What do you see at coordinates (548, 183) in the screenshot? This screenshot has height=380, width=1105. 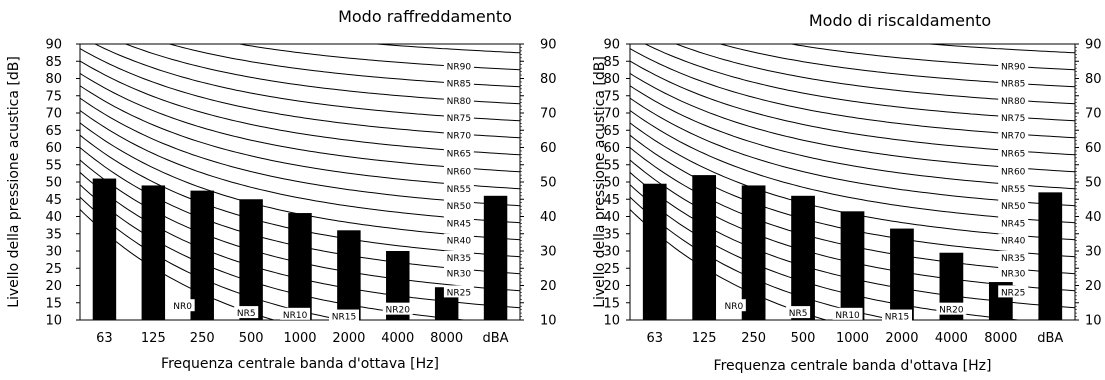 I see `y-tick-label-right: 50` at bounding box center [548, 183].